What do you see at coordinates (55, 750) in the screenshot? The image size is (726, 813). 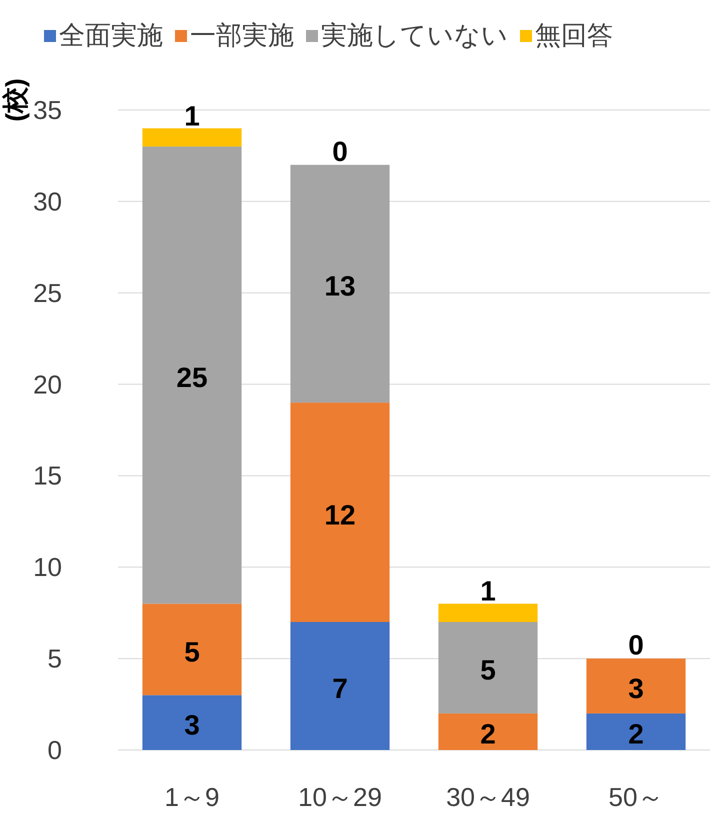 I see `y-tick-label: 0` at bounding box center [55, 750].